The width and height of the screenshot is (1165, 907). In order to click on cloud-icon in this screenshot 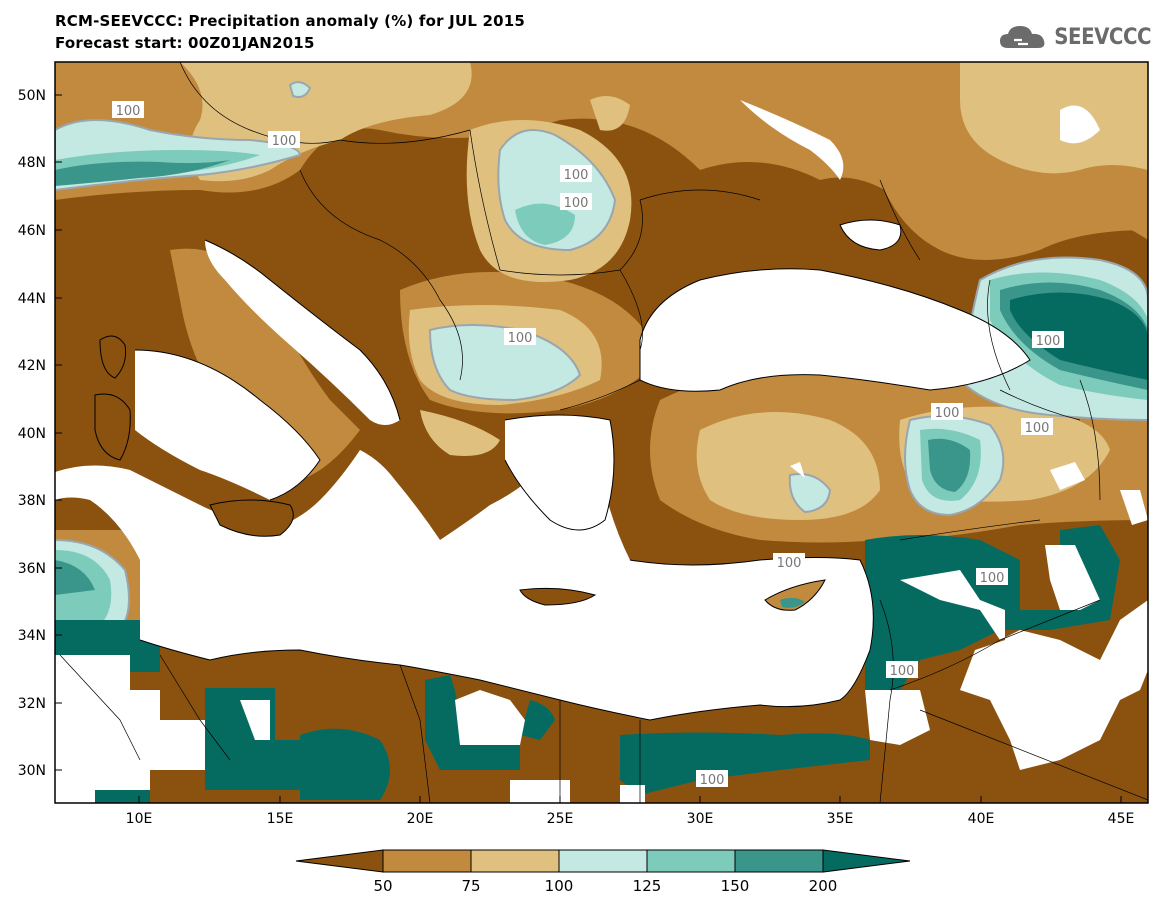, I will do `click(1022, 37)`.